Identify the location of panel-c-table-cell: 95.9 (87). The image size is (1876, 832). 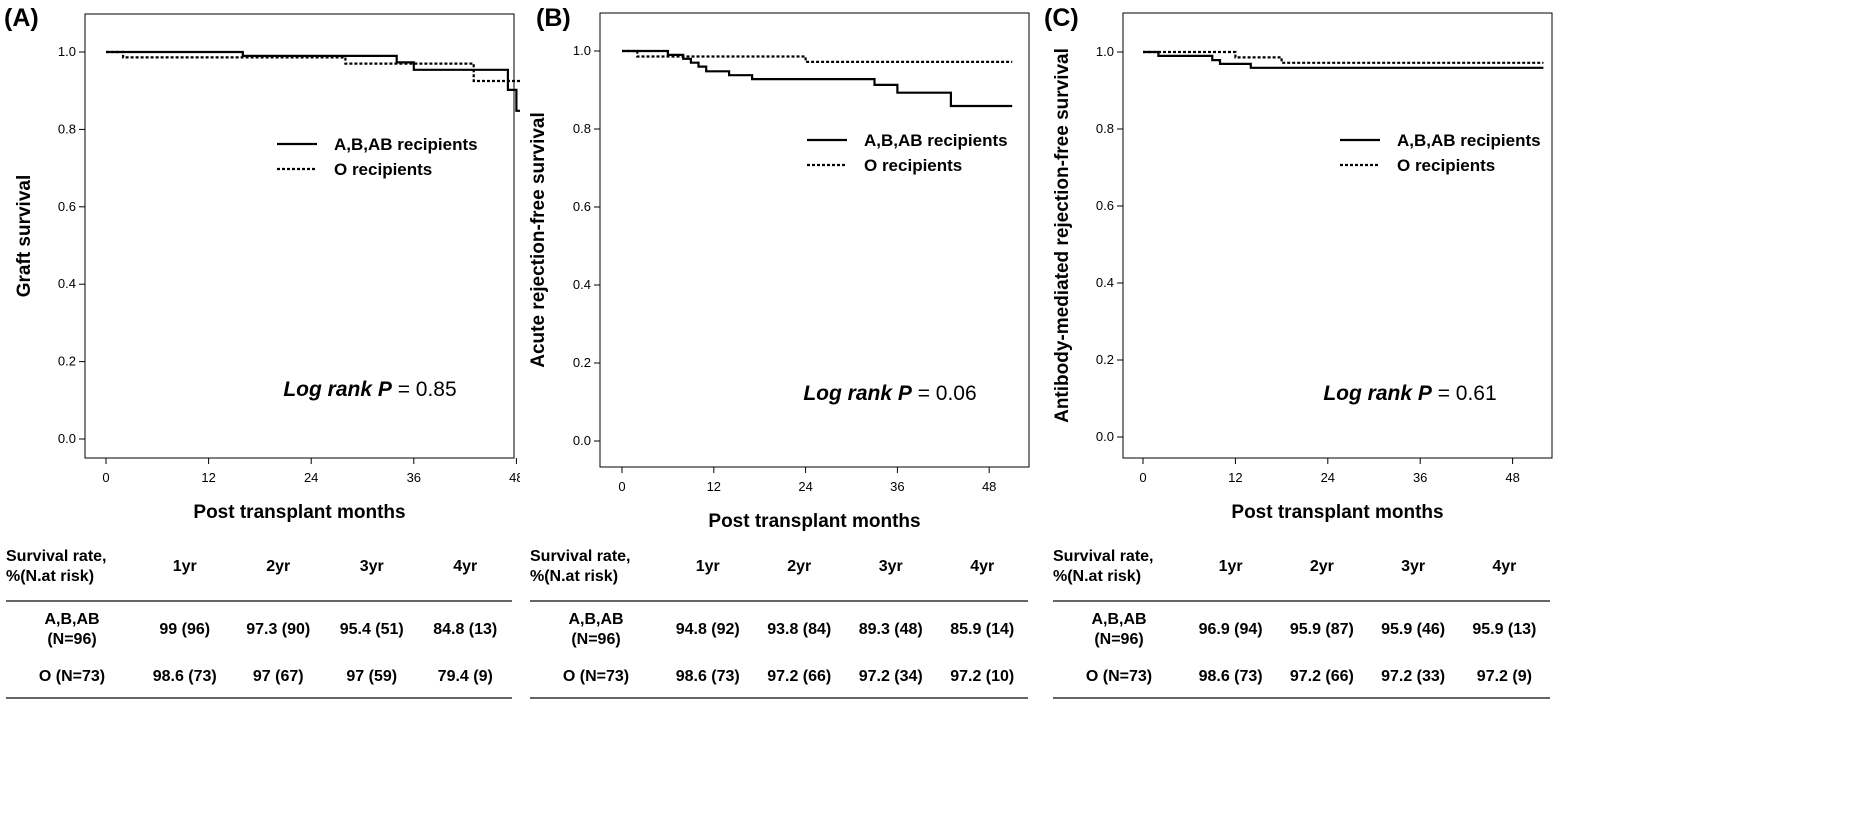
(1321, 629).